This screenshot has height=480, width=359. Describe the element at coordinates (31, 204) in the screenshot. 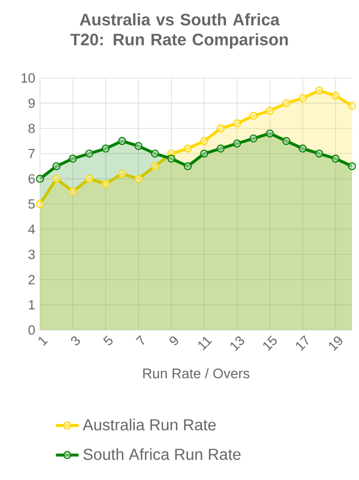

I see `y-tick-label: 5` at that location.